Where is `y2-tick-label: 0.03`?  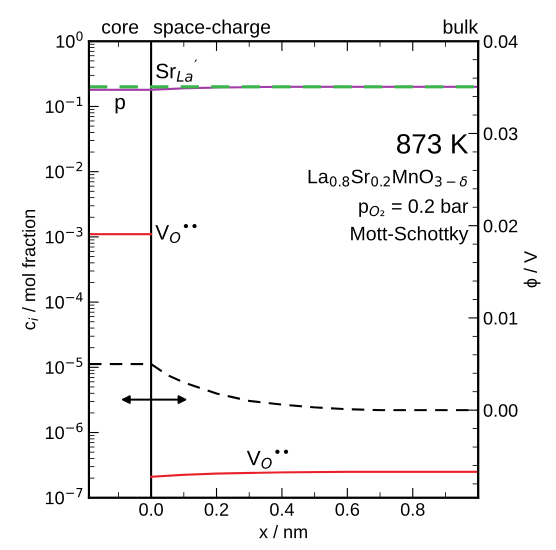
y2-tick-label: 0.03 is located at coordinates (501, 133).